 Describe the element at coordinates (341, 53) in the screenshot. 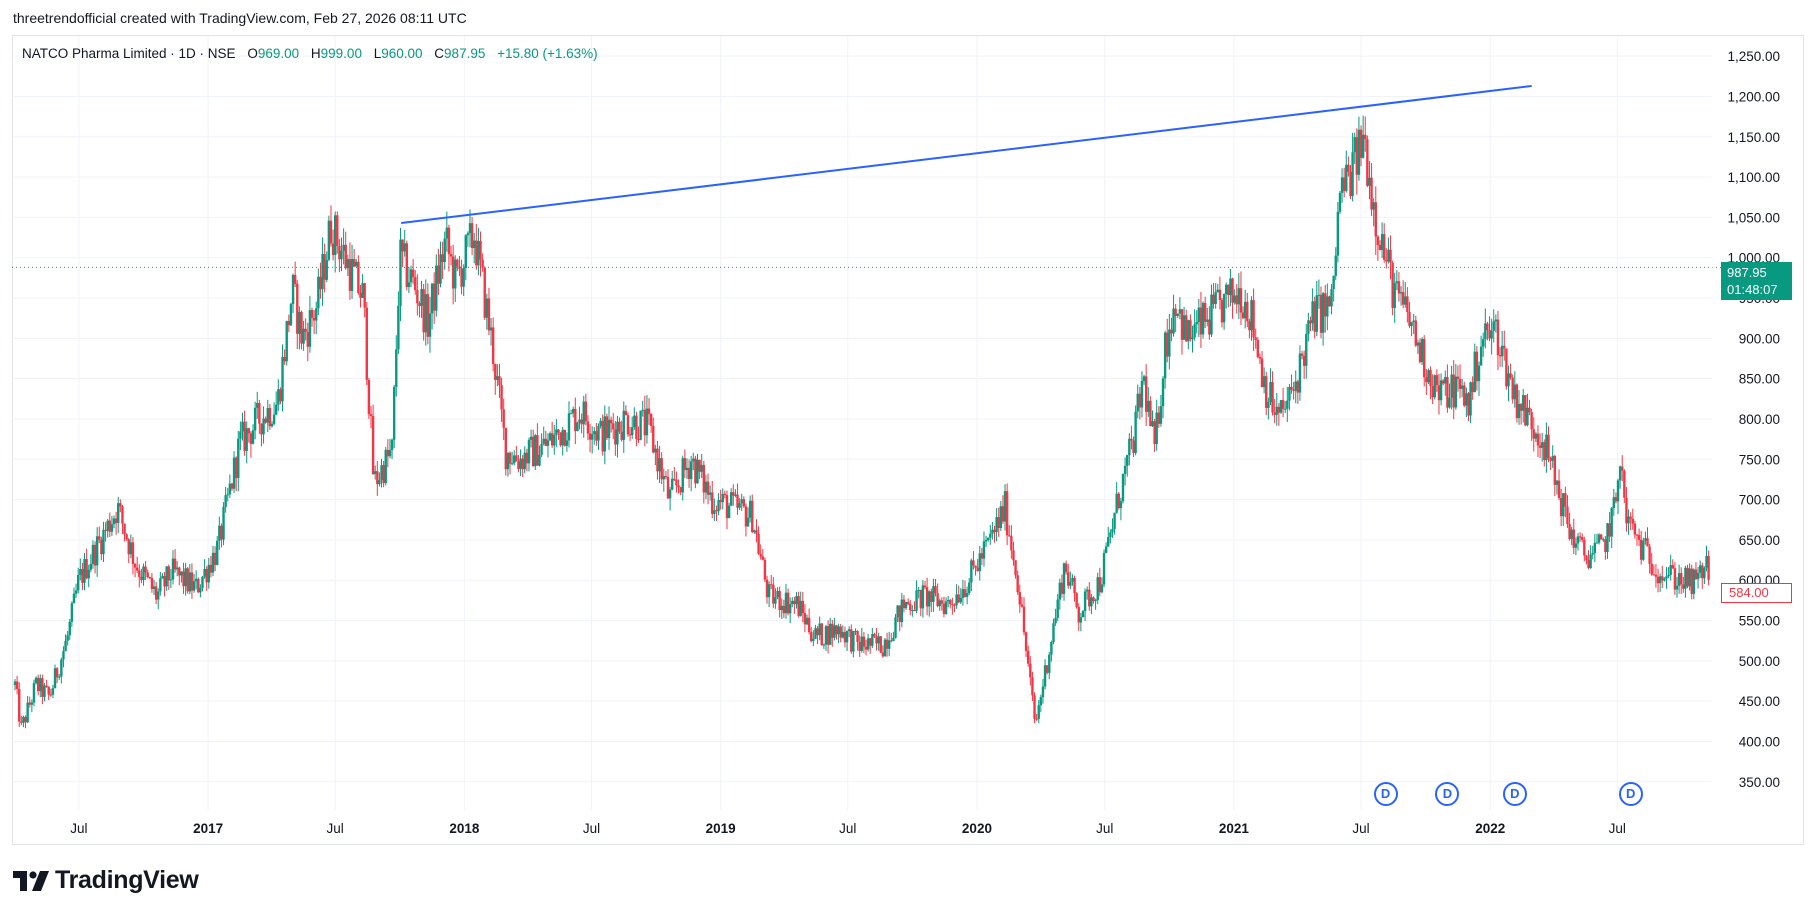

I see `legend-high-value: 999.00` at that location.